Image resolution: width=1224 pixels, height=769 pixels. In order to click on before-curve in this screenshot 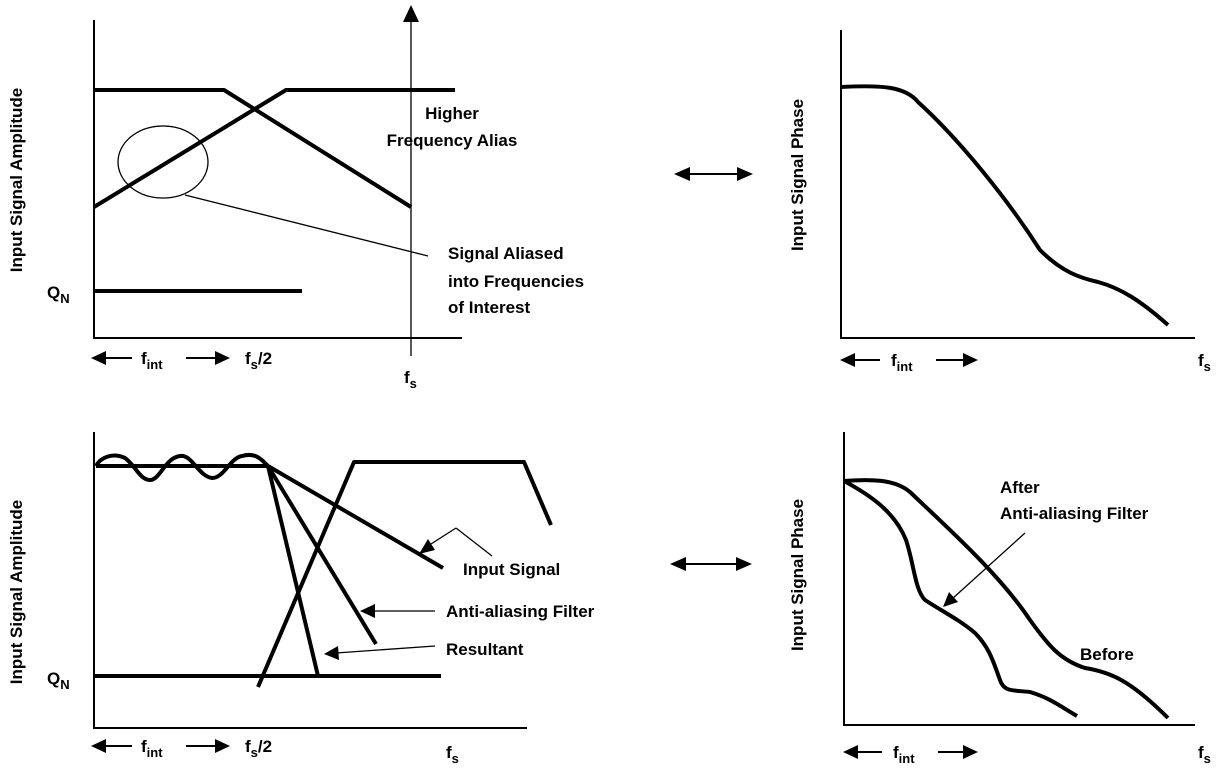, I will do `click(1006, 599)`.